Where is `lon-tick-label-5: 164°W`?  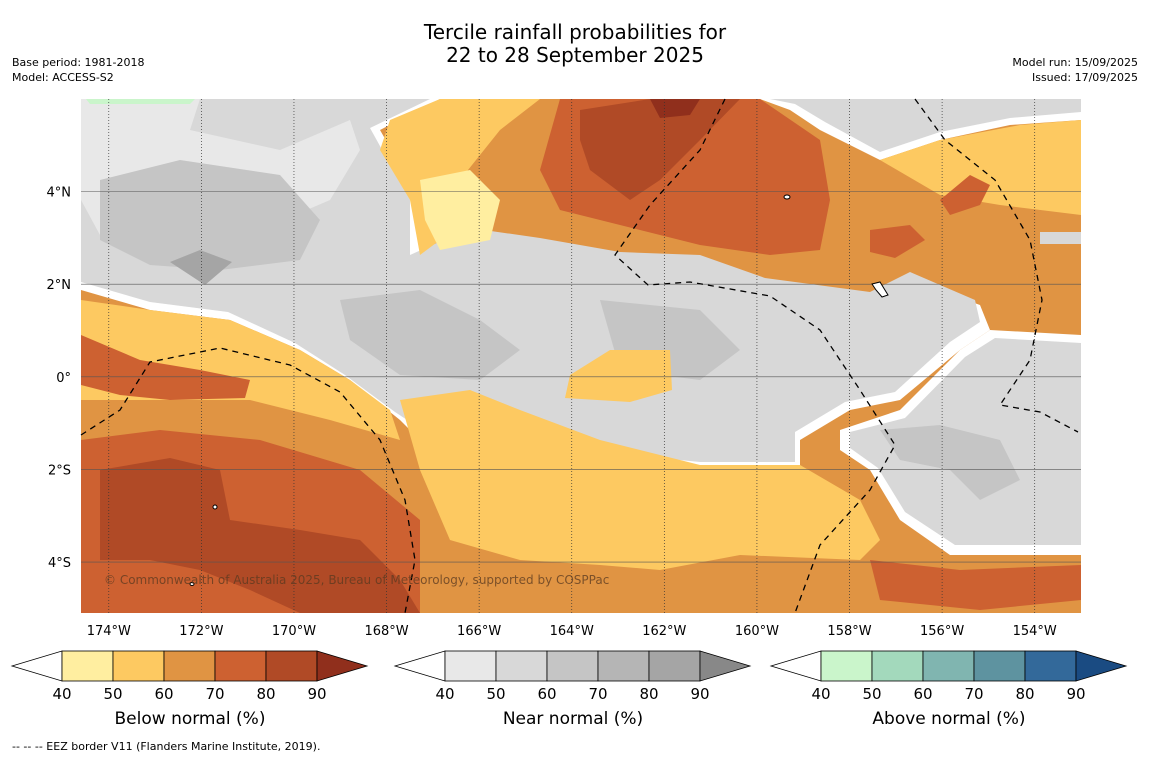 lon-tick-label-5: 164°W is located at coordinates (572, 631).